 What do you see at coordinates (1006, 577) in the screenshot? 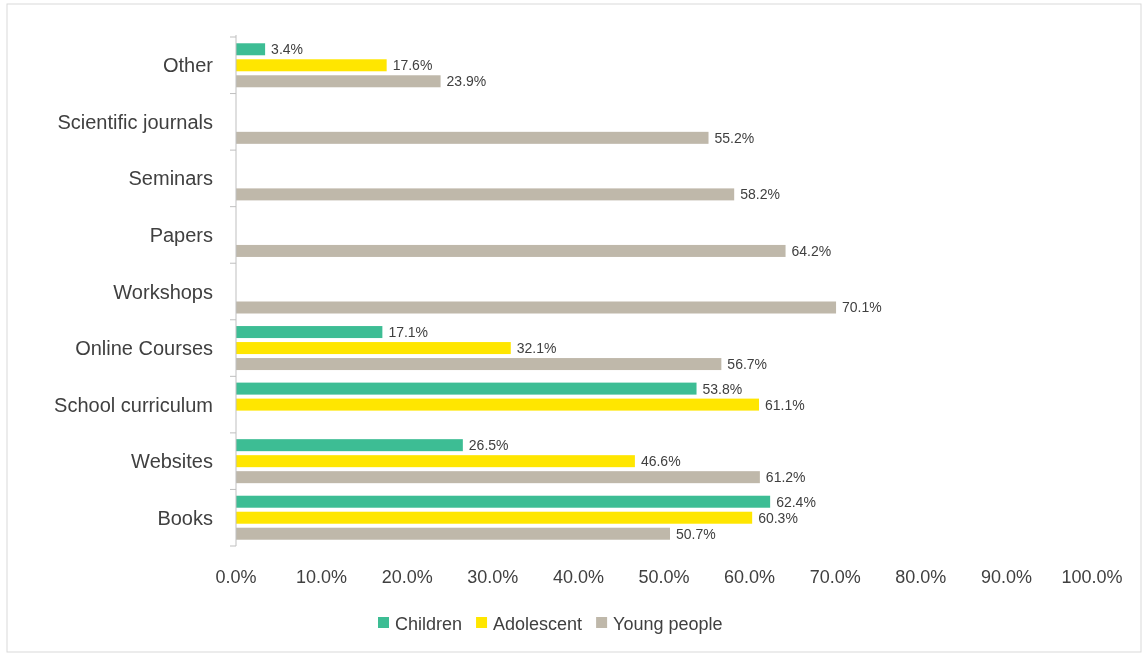
I see `x-tick-label: 90.0%` at bounding box center [1006, 577].